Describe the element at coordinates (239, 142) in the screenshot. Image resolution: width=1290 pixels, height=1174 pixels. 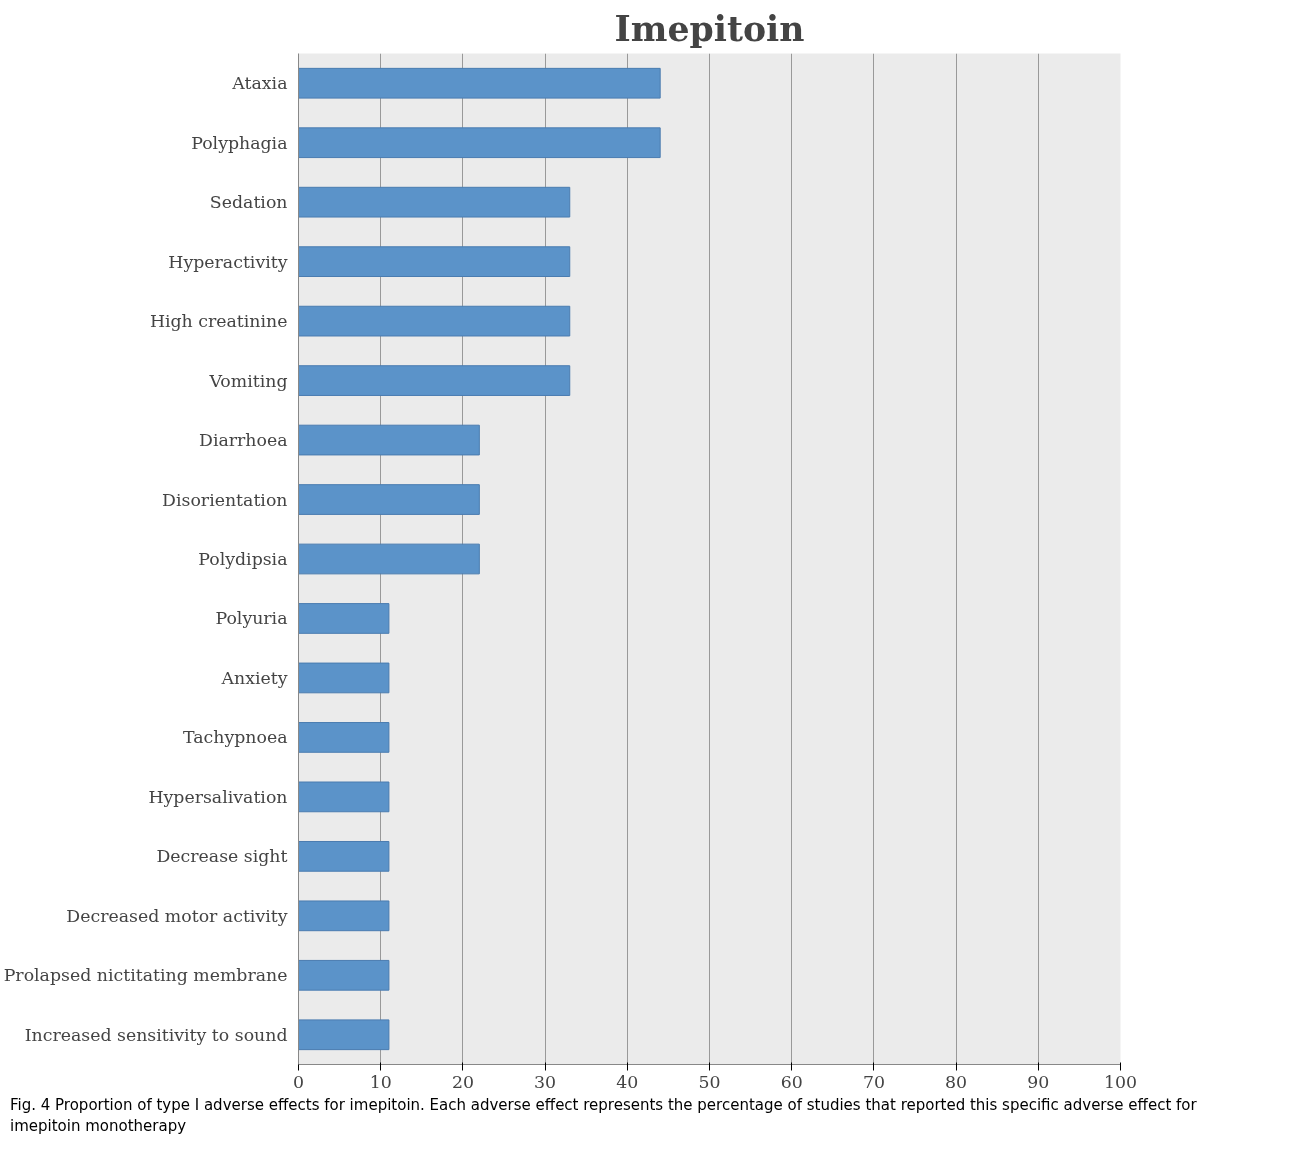
I see `y-tick-label: Polyphagia` at that location.